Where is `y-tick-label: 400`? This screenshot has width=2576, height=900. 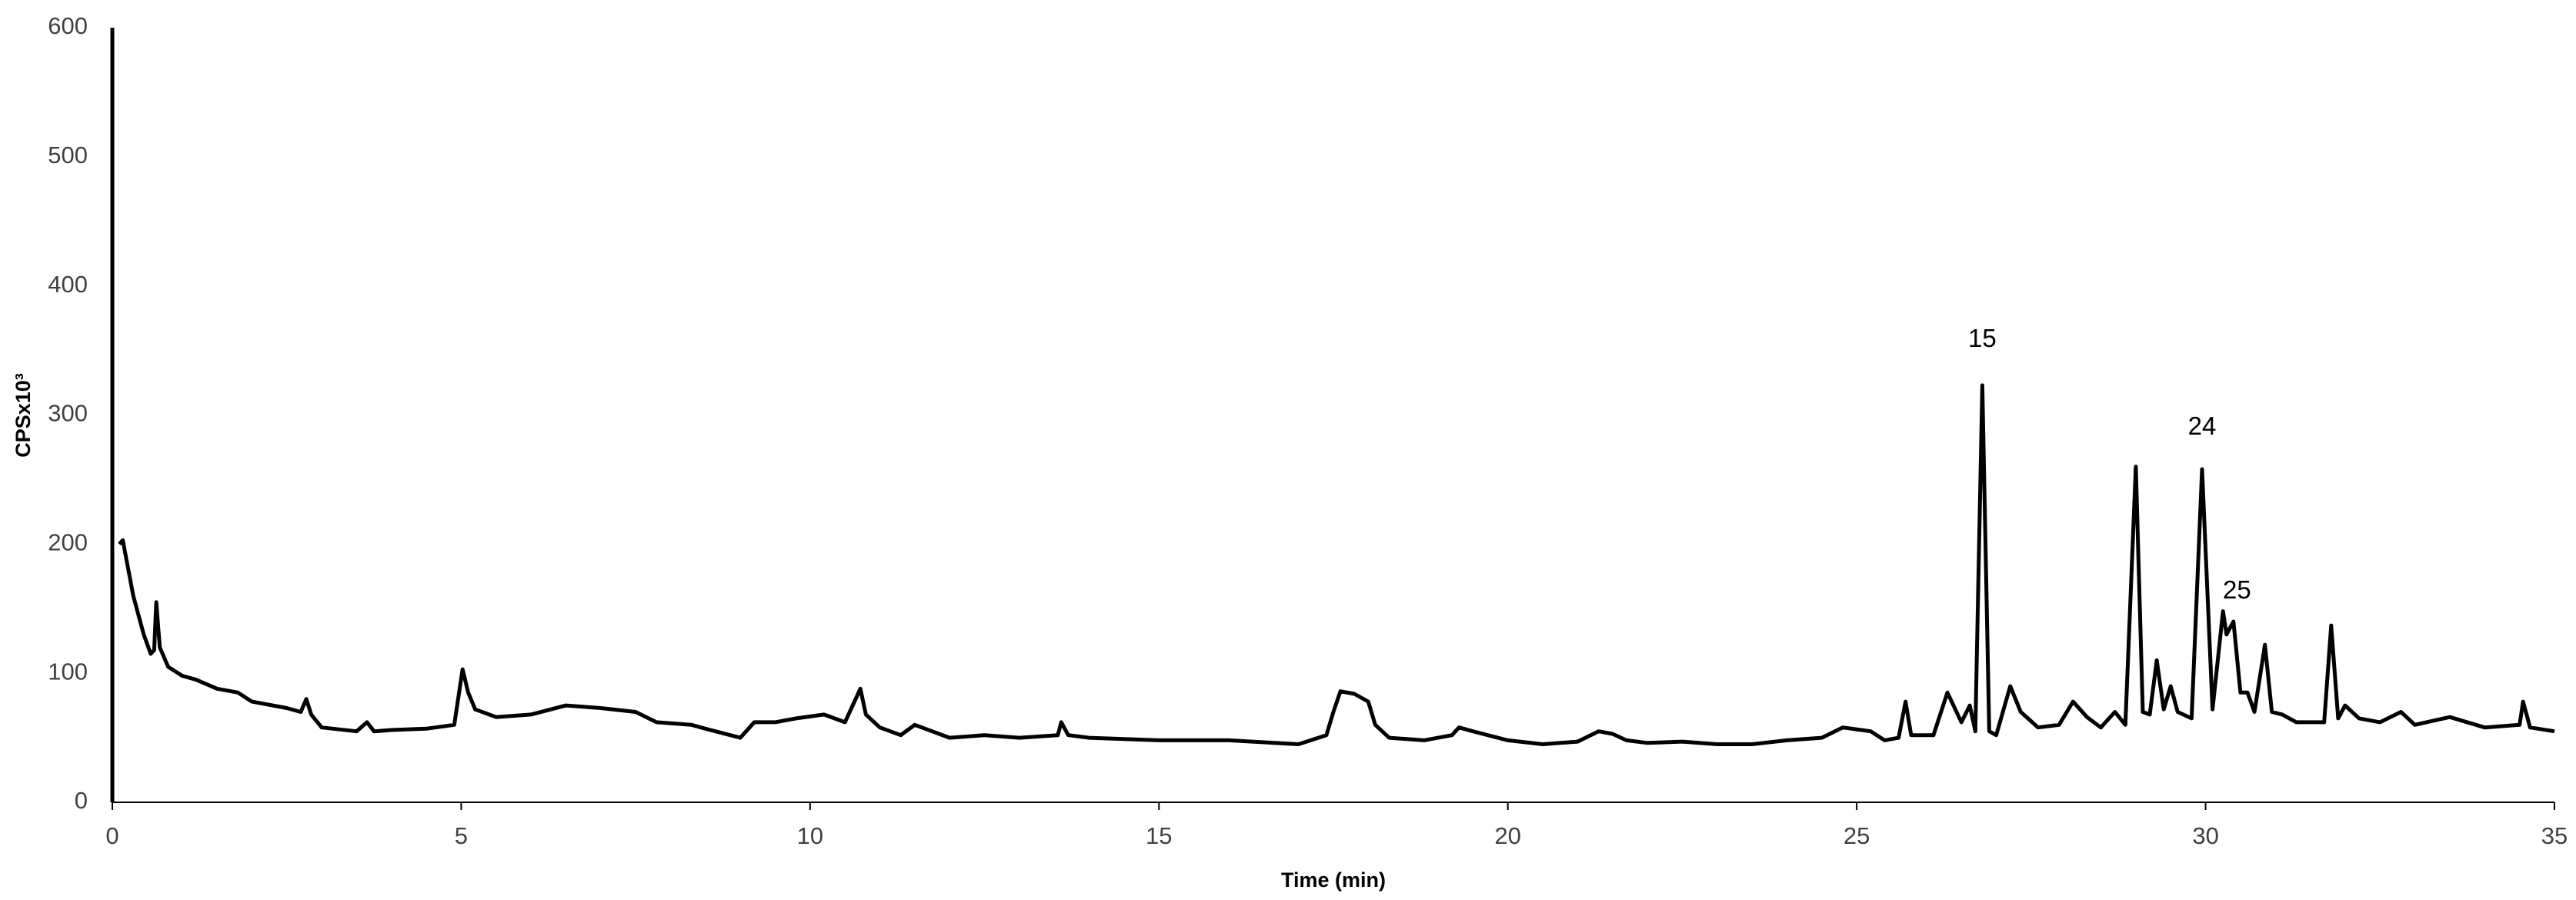
y-tick-label: 400 is located at coordinates (68, 285).